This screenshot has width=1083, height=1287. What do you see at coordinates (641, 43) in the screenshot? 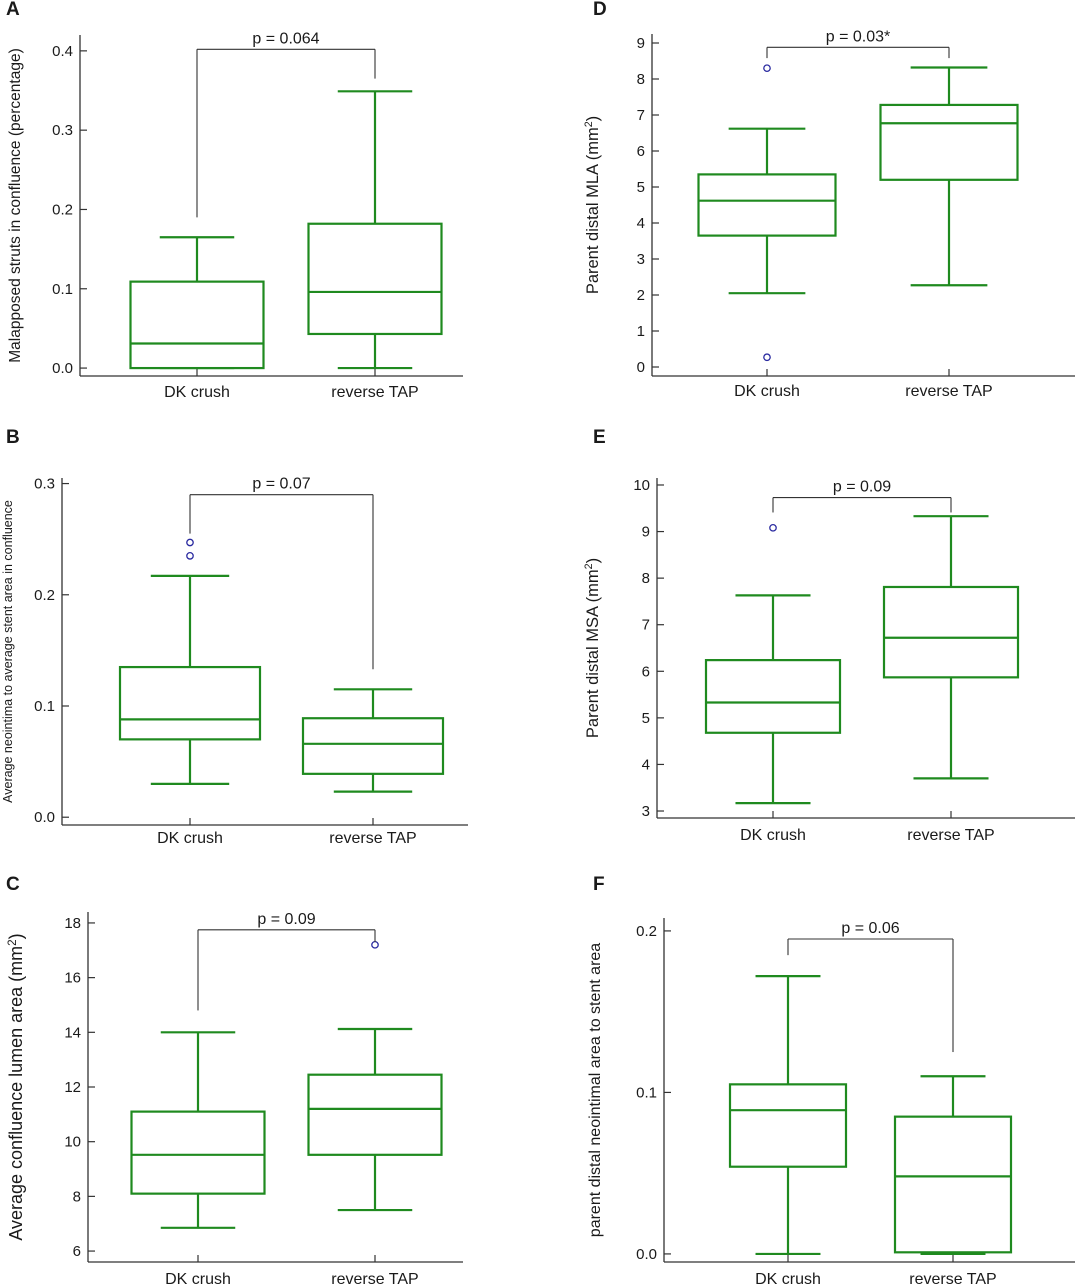
I see `y-tick-label: 9` at bounding box center [641, 43].